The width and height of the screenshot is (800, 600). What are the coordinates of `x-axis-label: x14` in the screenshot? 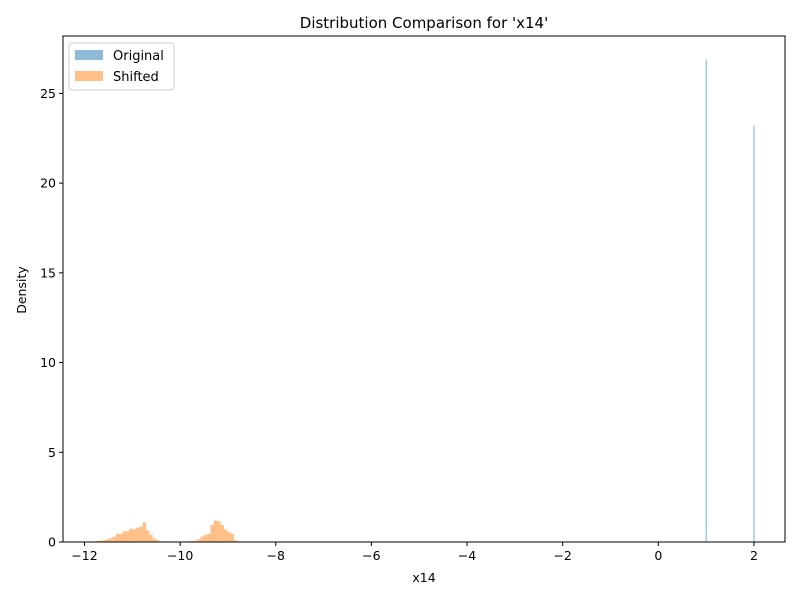 It's located at (423, 577).